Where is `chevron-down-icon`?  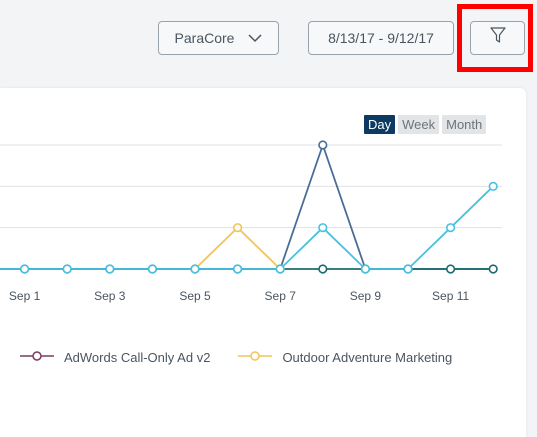
chevron-down-icon is located at coordinates (255, 38).